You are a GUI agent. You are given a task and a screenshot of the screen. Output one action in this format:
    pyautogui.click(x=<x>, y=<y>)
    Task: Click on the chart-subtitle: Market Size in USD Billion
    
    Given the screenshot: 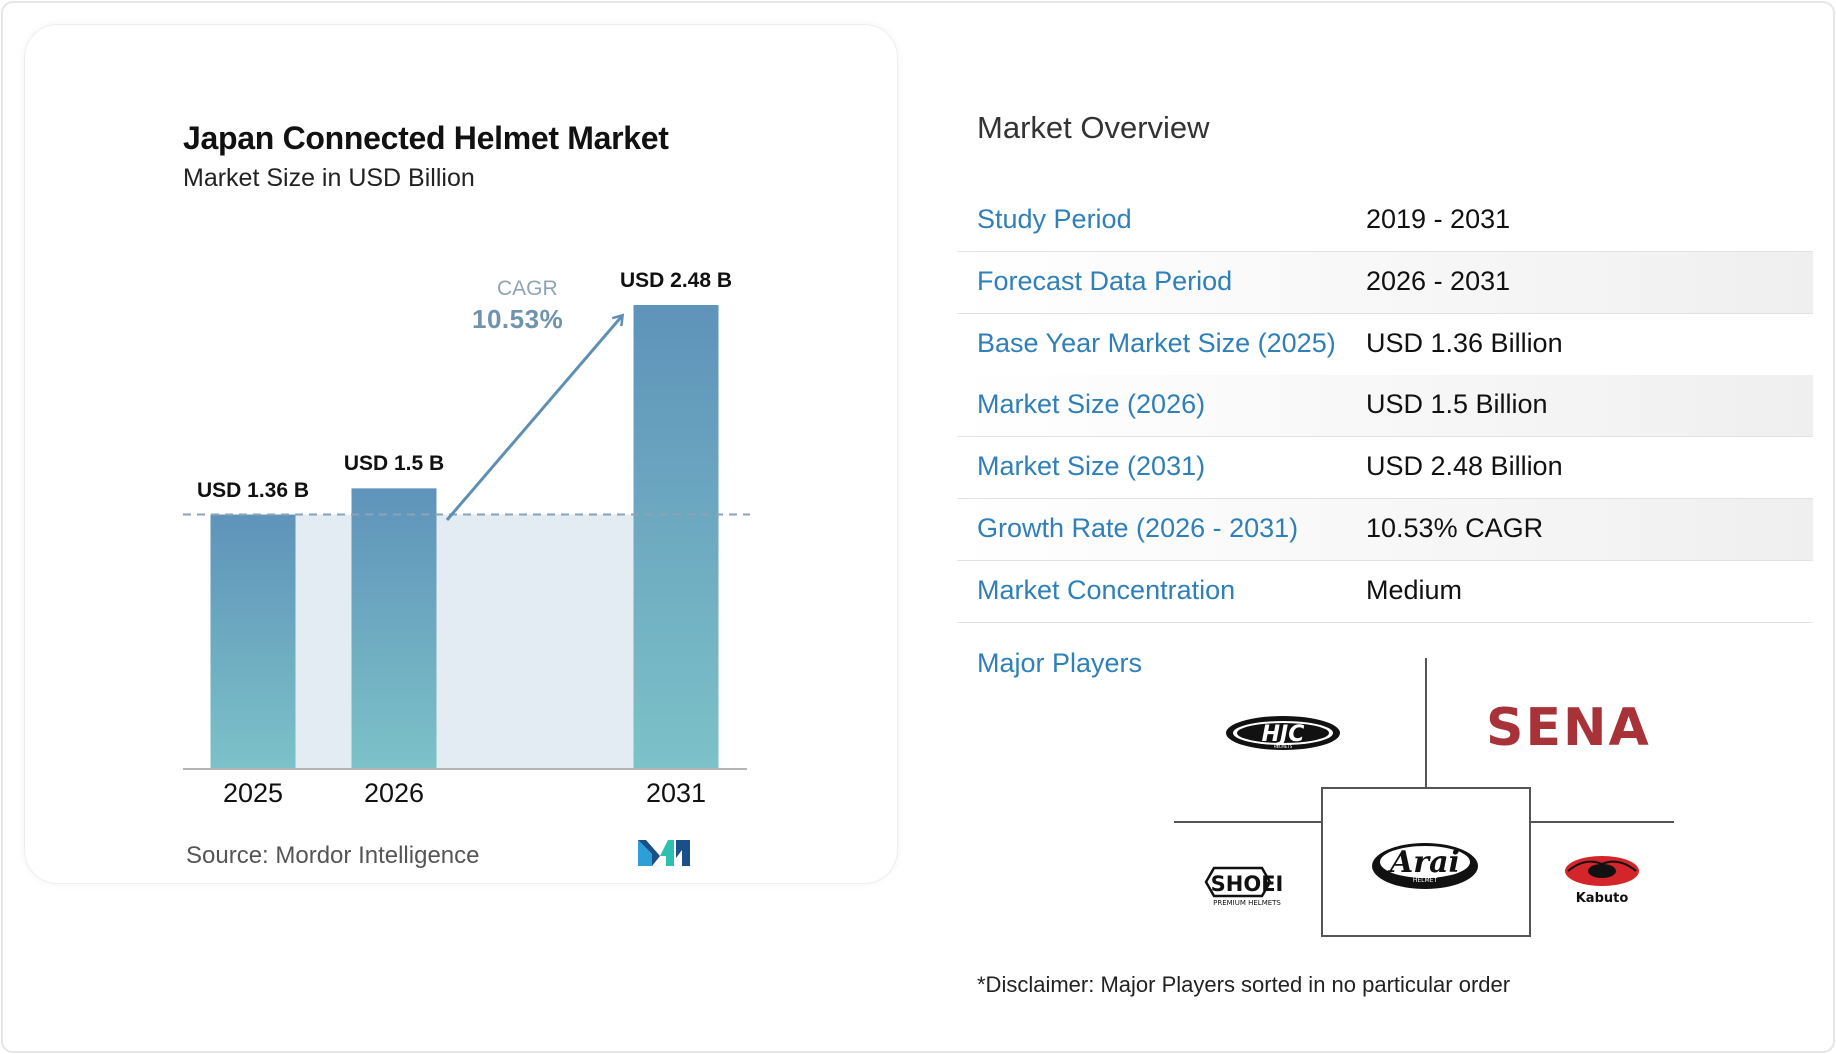 What is the action you would take?
    pyautogui.click(x=329, y=178)
    